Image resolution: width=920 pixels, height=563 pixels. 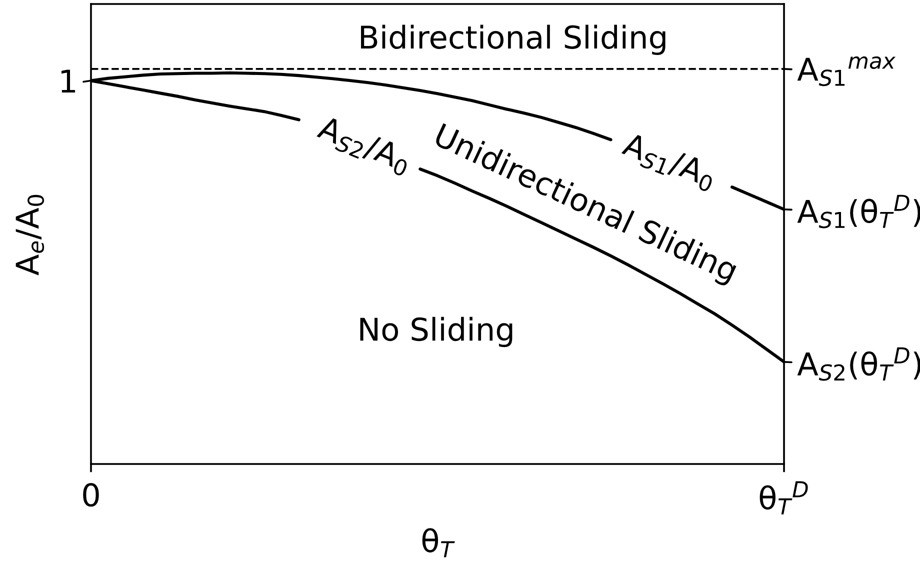 I want to click on text: Bidirectional Sliding, so click(x=513, y=39).